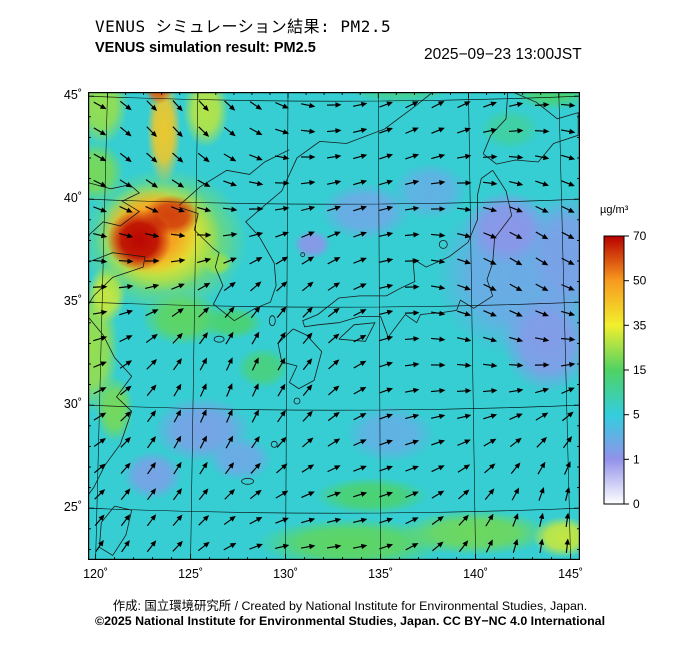  I want to click on pm25-feature-hokkaido-patch, so click(510, 129).